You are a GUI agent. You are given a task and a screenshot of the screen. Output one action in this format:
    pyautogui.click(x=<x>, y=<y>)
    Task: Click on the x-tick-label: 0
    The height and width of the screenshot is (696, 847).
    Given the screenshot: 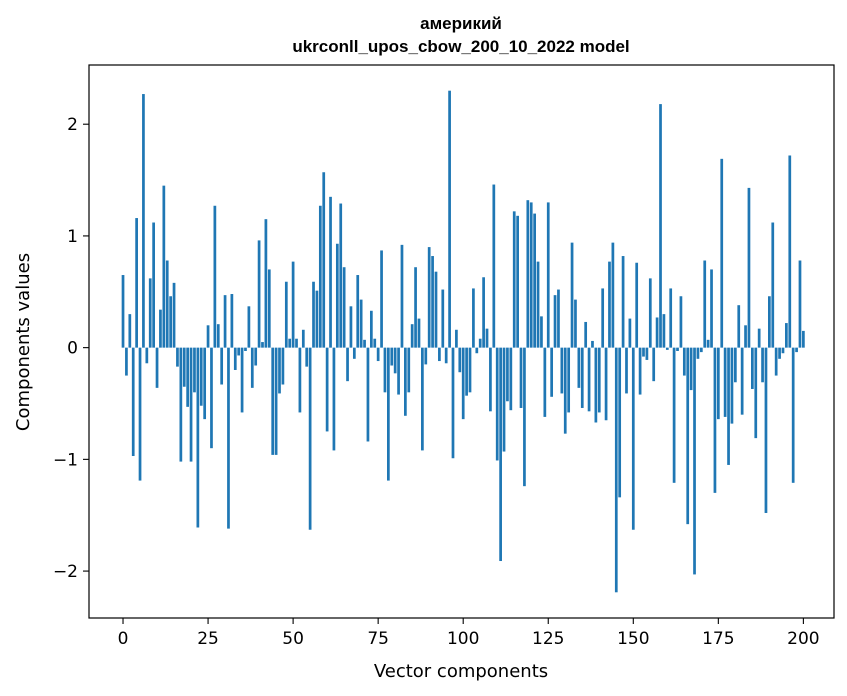 What is the action you would take?
    pyautogui.click(x=123, y=639)
    